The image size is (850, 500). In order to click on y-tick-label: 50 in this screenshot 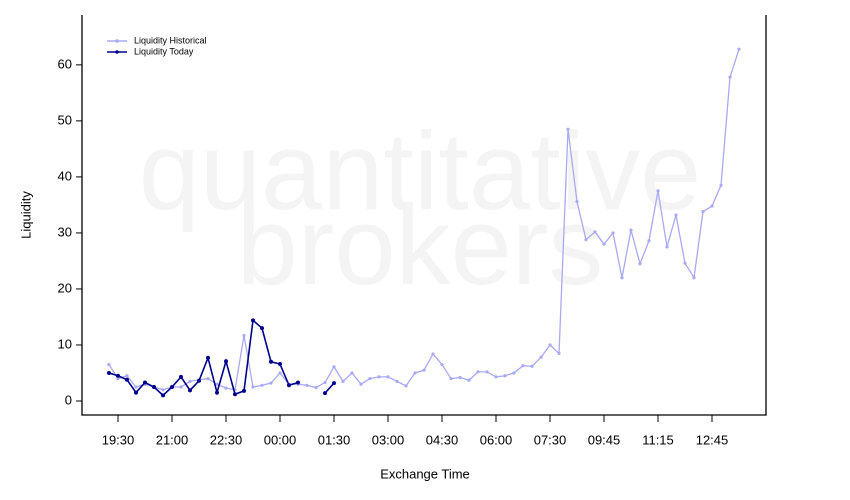, I will do `click(65, 119)`.